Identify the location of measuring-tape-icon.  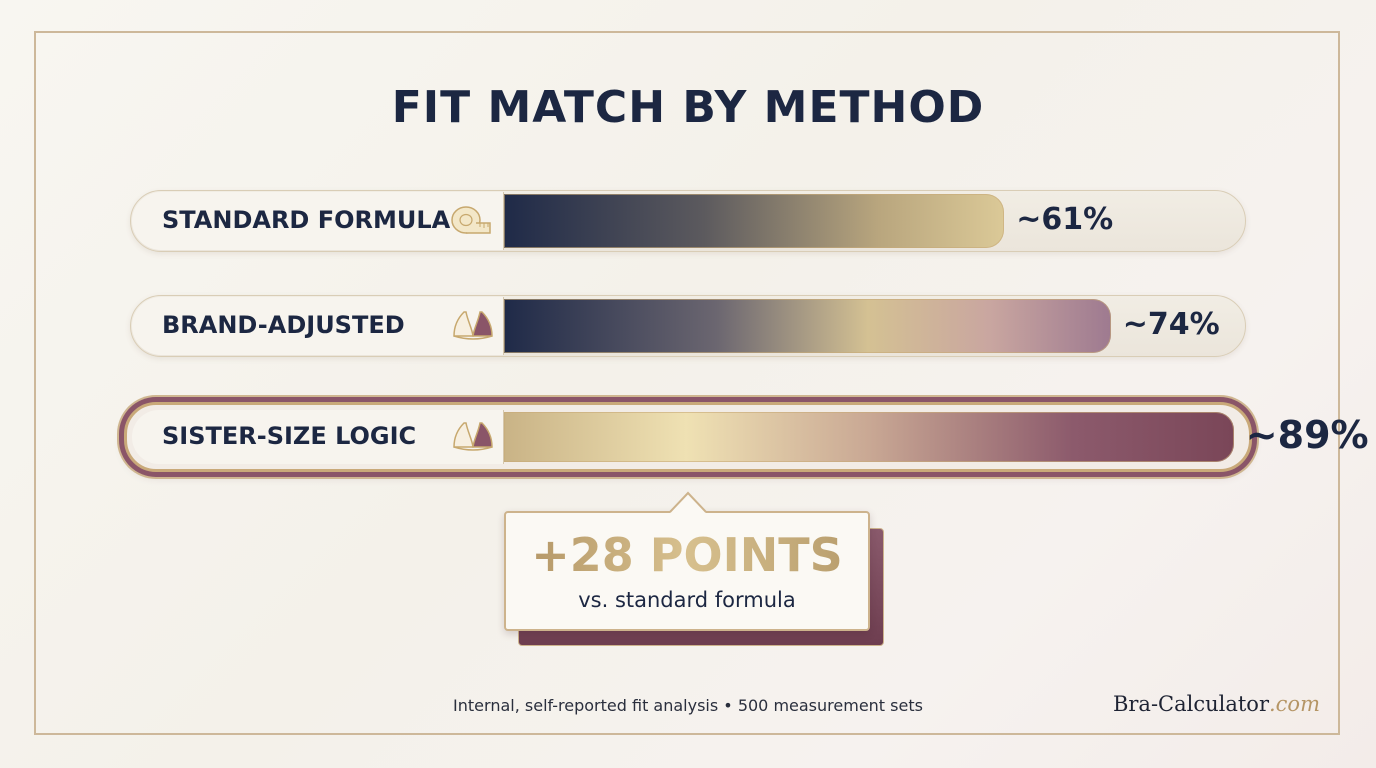
(471, 222).